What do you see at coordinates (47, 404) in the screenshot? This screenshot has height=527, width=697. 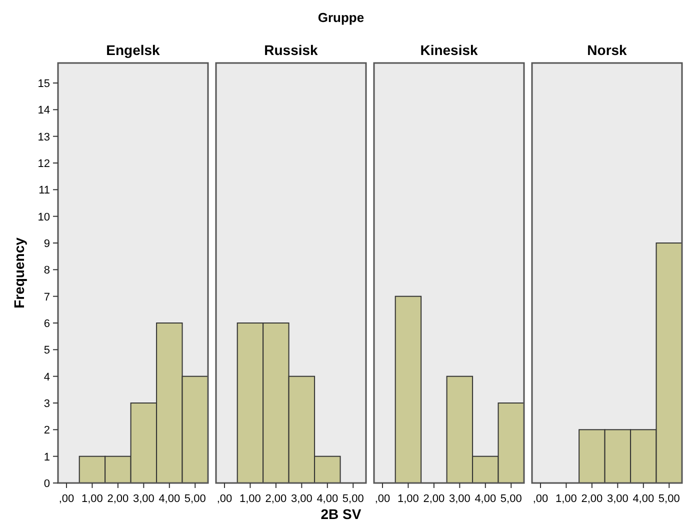 I see `y-tick-label: 3` at bounding box center [47, 404].